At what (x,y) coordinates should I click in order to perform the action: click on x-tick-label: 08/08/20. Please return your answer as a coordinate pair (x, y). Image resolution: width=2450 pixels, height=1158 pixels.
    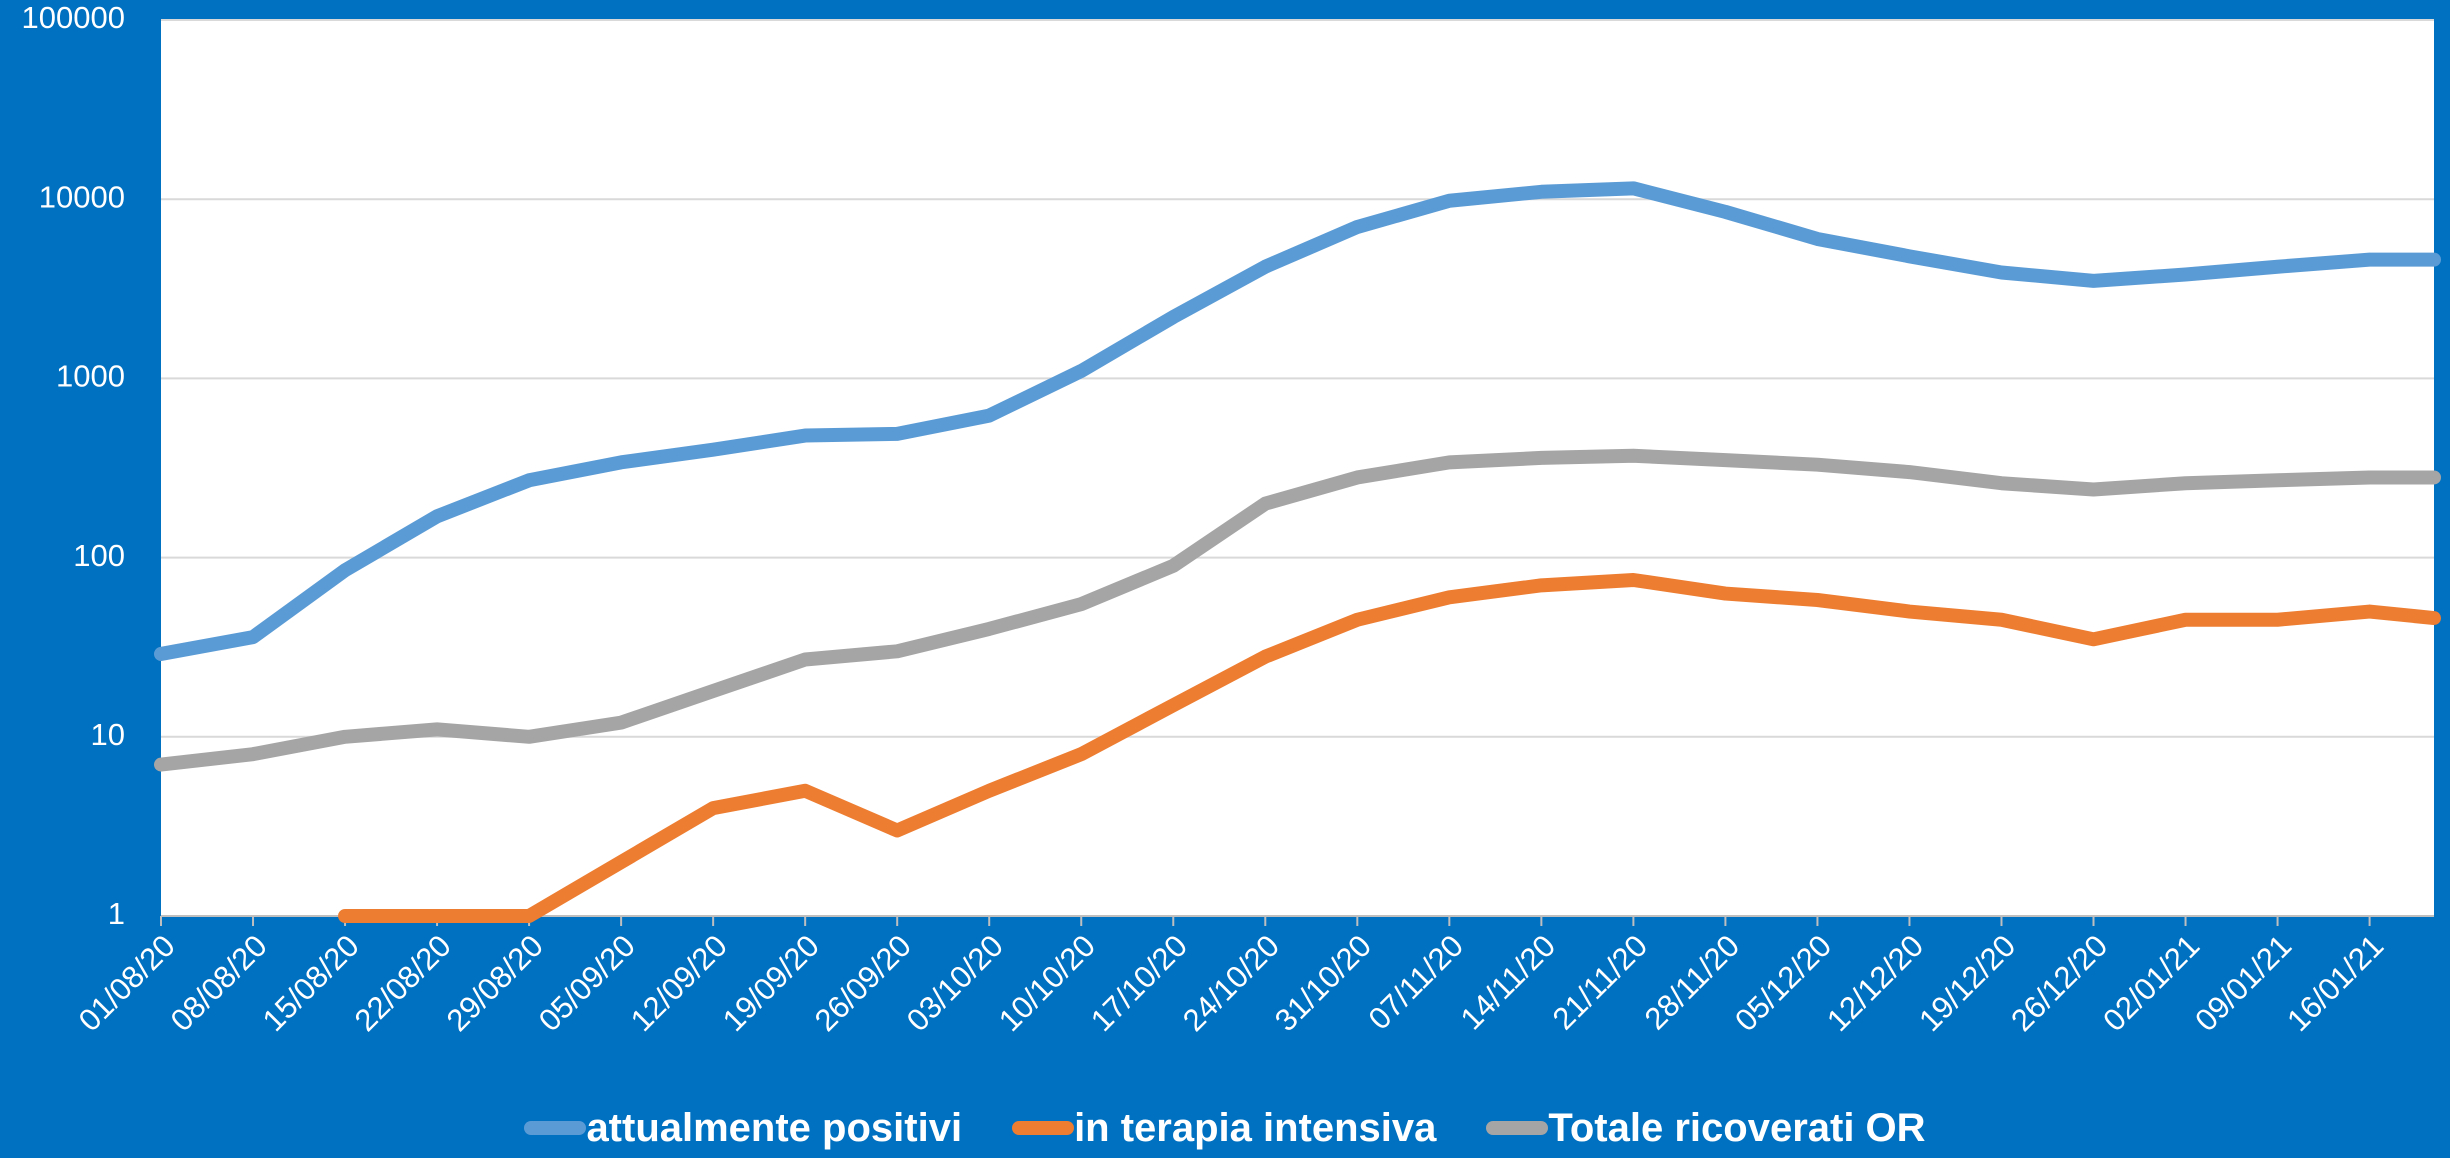
    Looking at the image, I should click on (219, 983).